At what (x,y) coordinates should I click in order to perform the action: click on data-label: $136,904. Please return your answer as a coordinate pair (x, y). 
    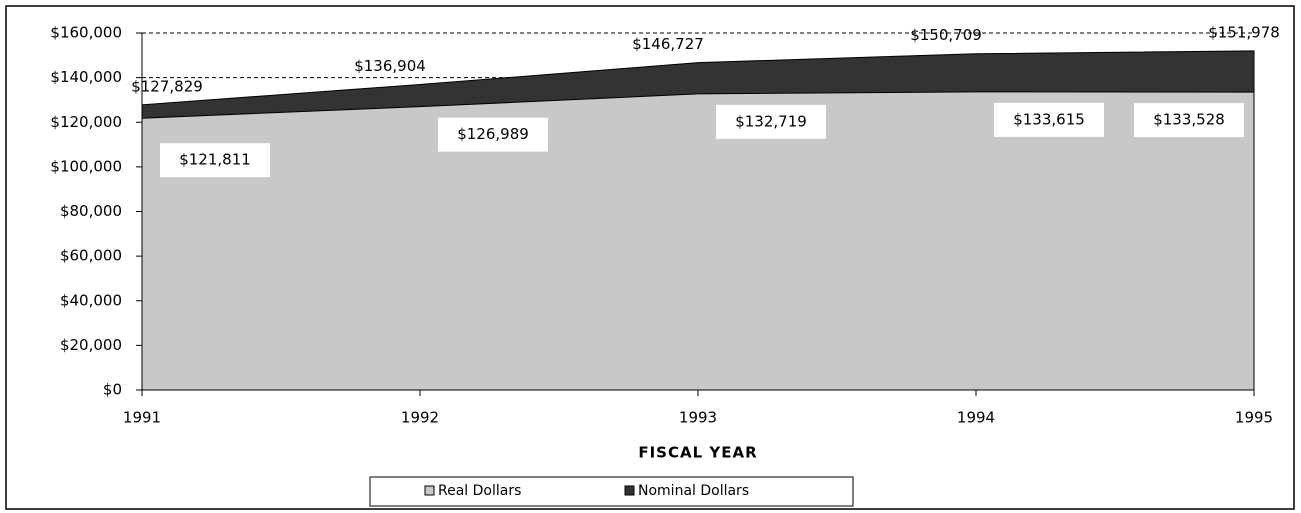
    Looking at the image, I should click on (390, 66).